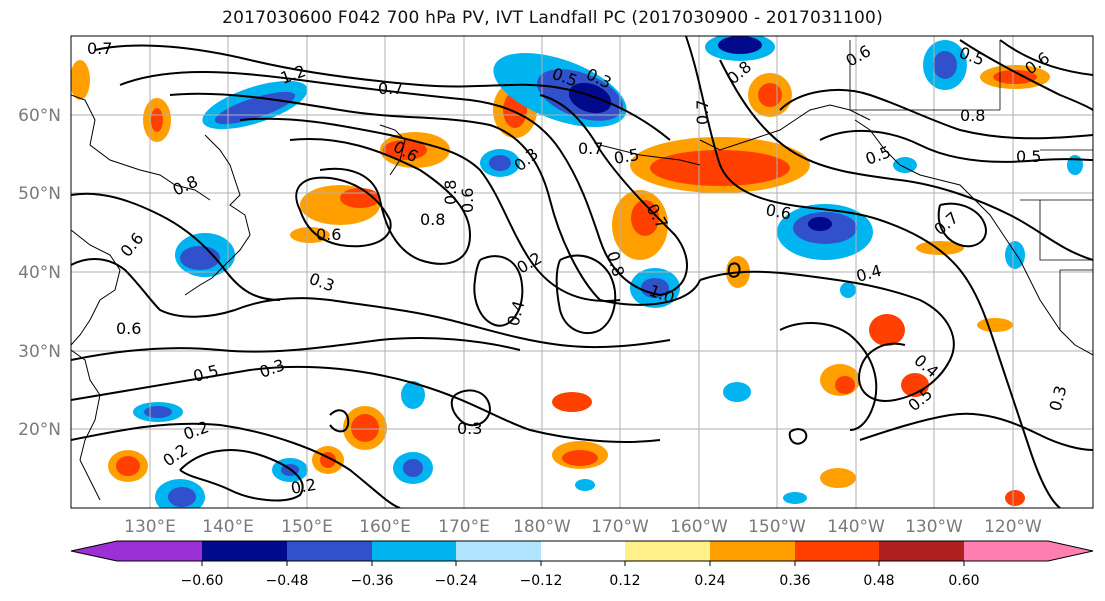  I want to click on colorbar-tick: 0.12, so click(624, 581).